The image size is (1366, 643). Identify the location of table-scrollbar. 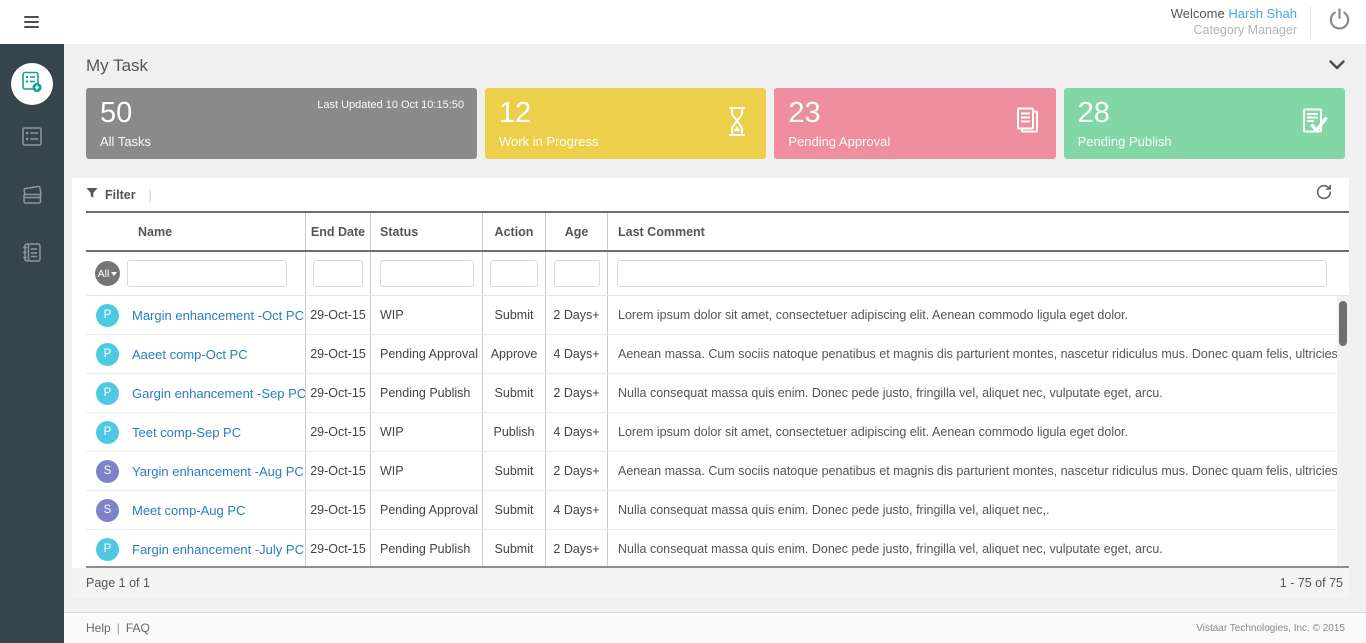
(1343, 431).